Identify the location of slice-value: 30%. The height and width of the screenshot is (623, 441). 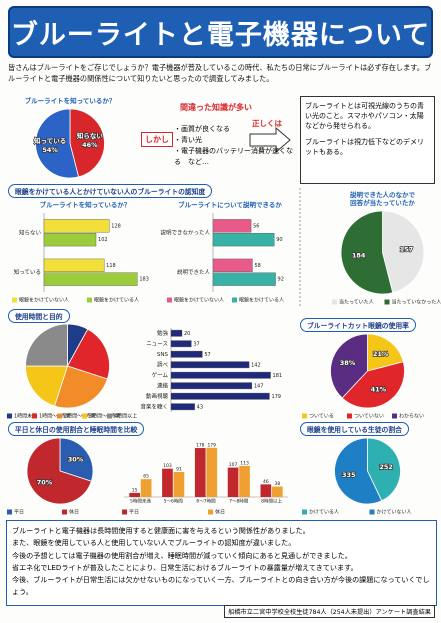
(76, 460).